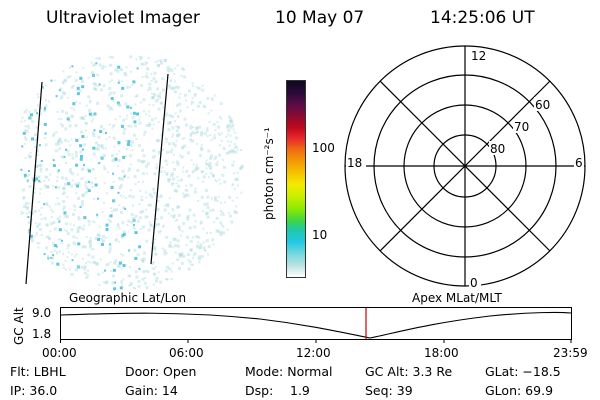 The width and height of the screenshot is (600, 400). Describe the element at coordinates (519, 390) in the screenshot. I see `glon-value: GLon: 69.9` at that location.